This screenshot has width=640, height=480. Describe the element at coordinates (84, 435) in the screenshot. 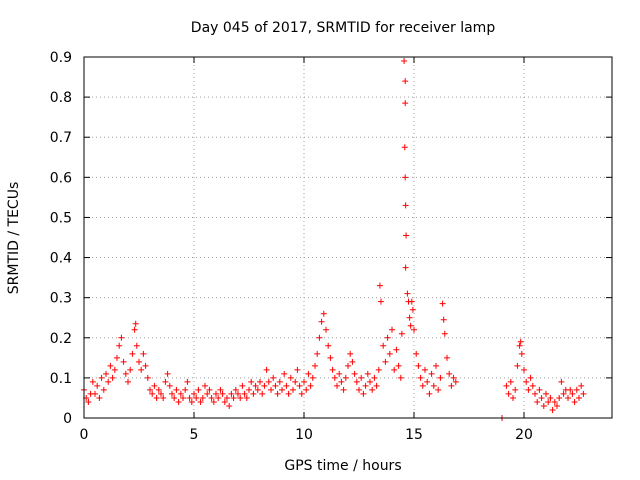

I see `x-tick-label: 0` at that location.